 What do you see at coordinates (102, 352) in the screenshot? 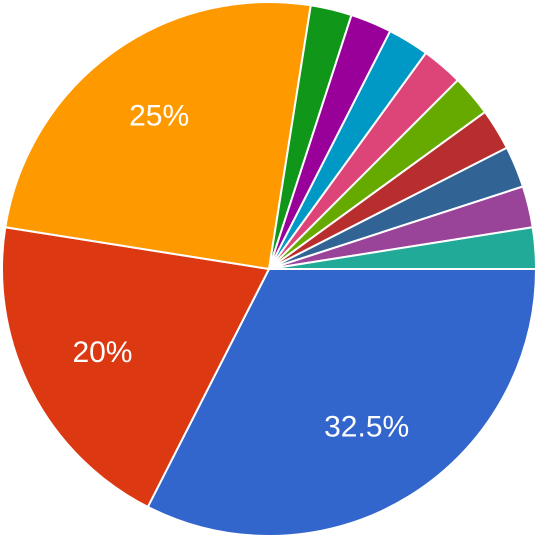
I see `slice-label: 20%` at bounding box center [102, 352].